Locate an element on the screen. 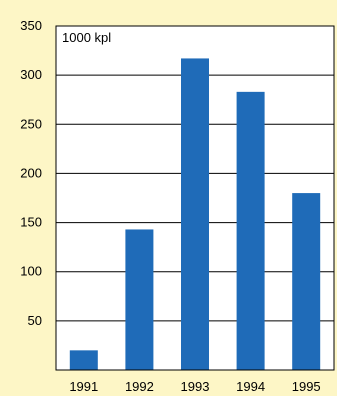 This screenshot has width=337, height=396. y-tick-label: 100 is located at coordinates (31, 271).